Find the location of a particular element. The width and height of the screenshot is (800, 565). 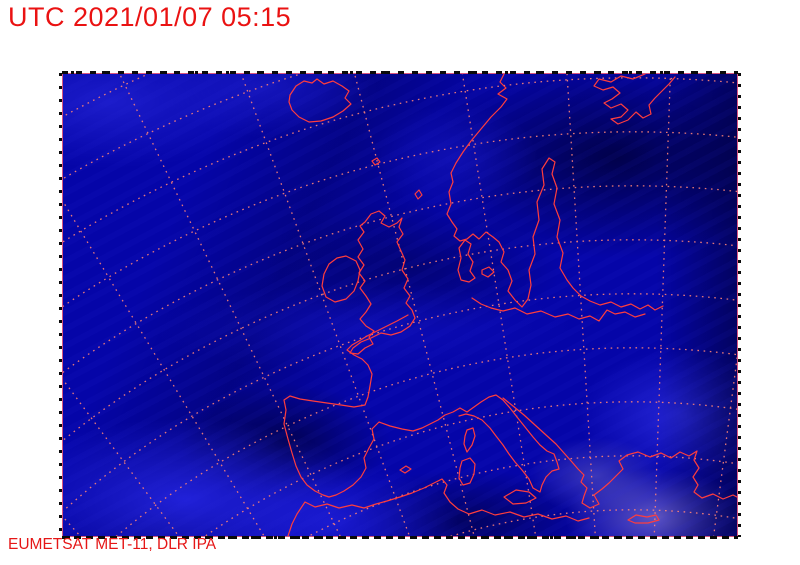

coast-white-sea is located at coordinates (634, 99).